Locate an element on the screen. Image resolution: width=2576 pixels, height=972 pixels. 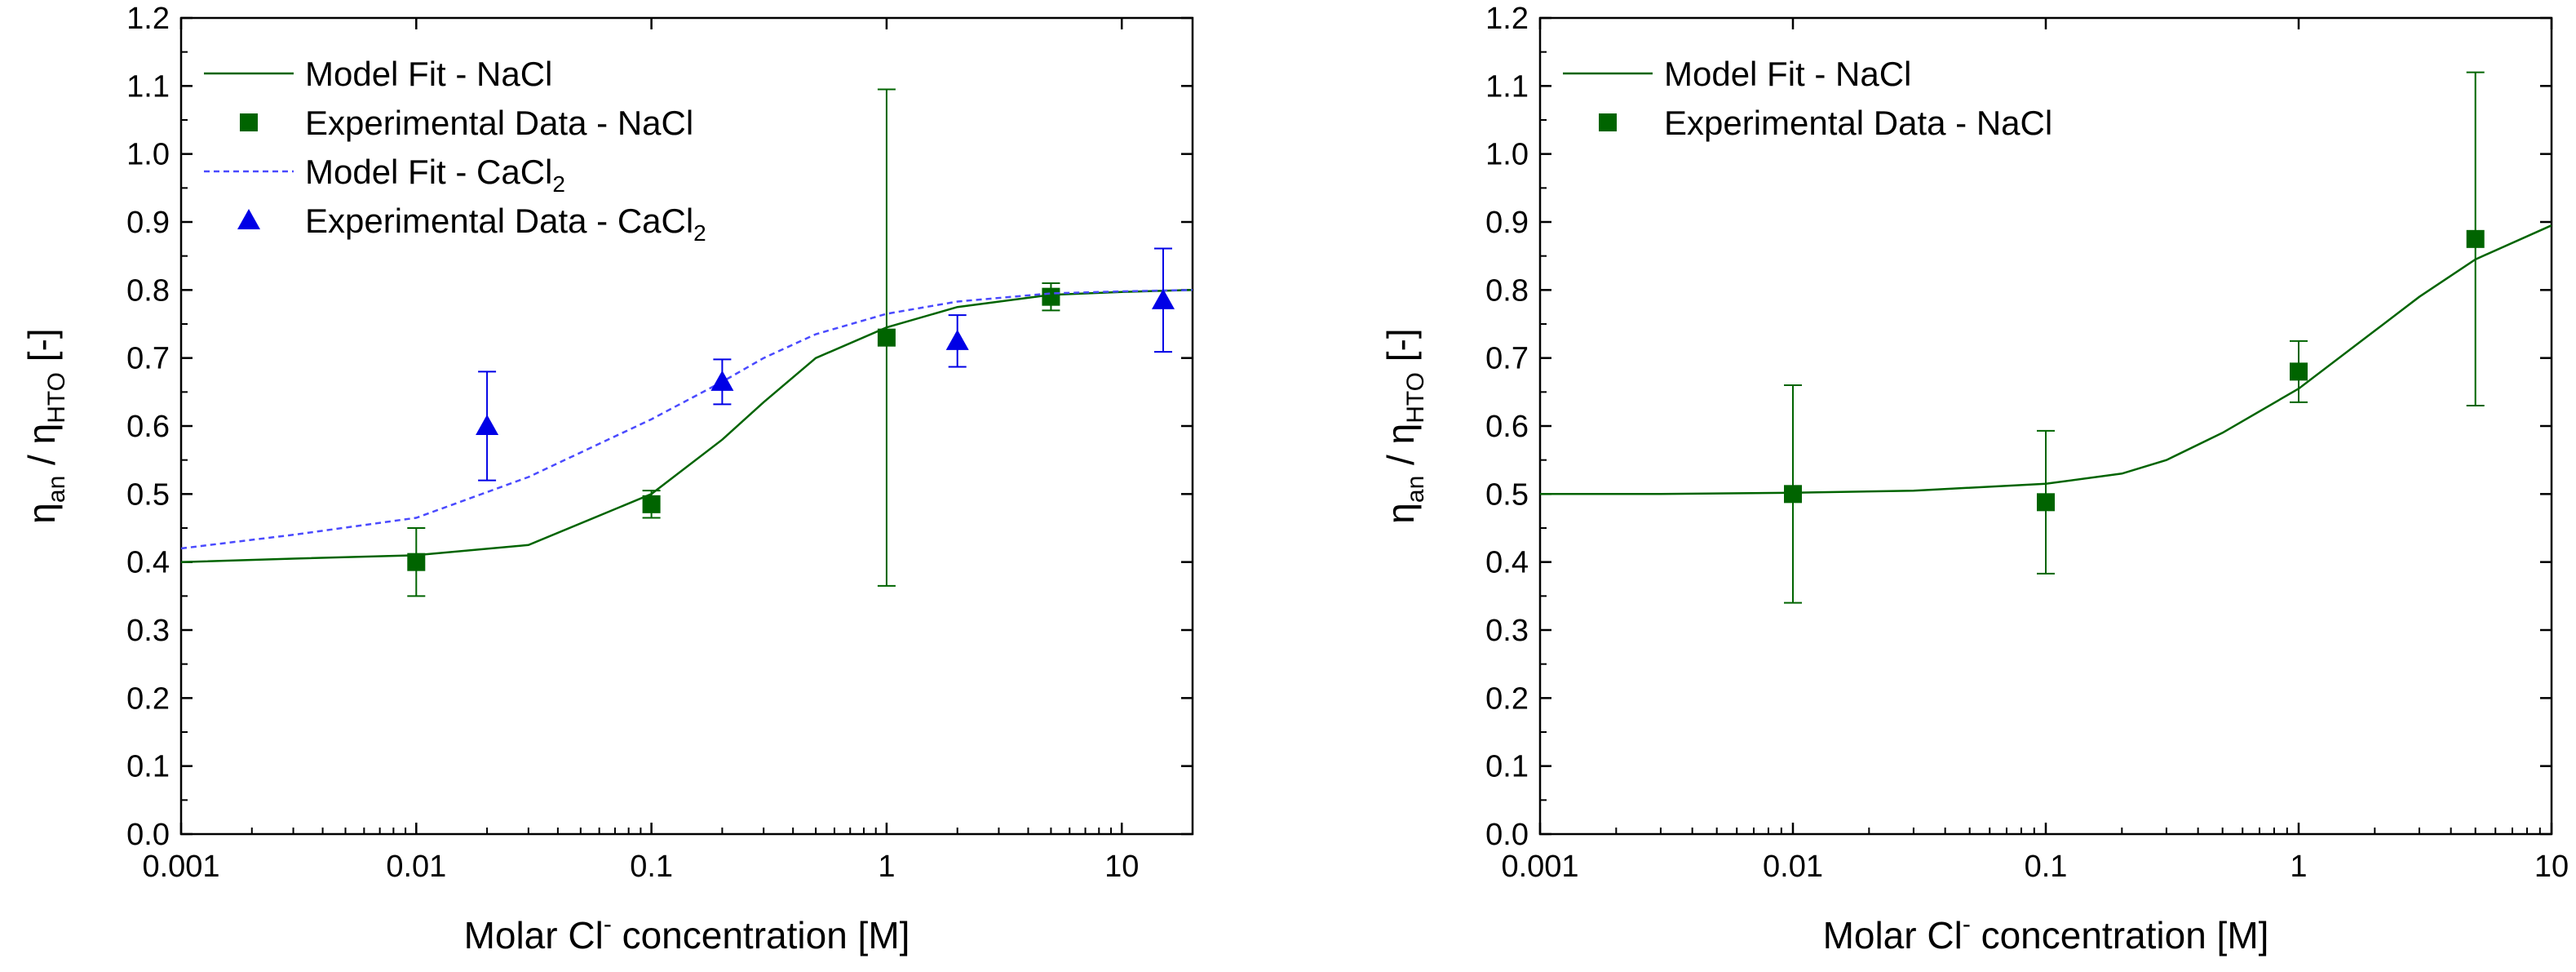
legend-label: Experimental Data - CaCl2 is located at coordinates (505, 224).